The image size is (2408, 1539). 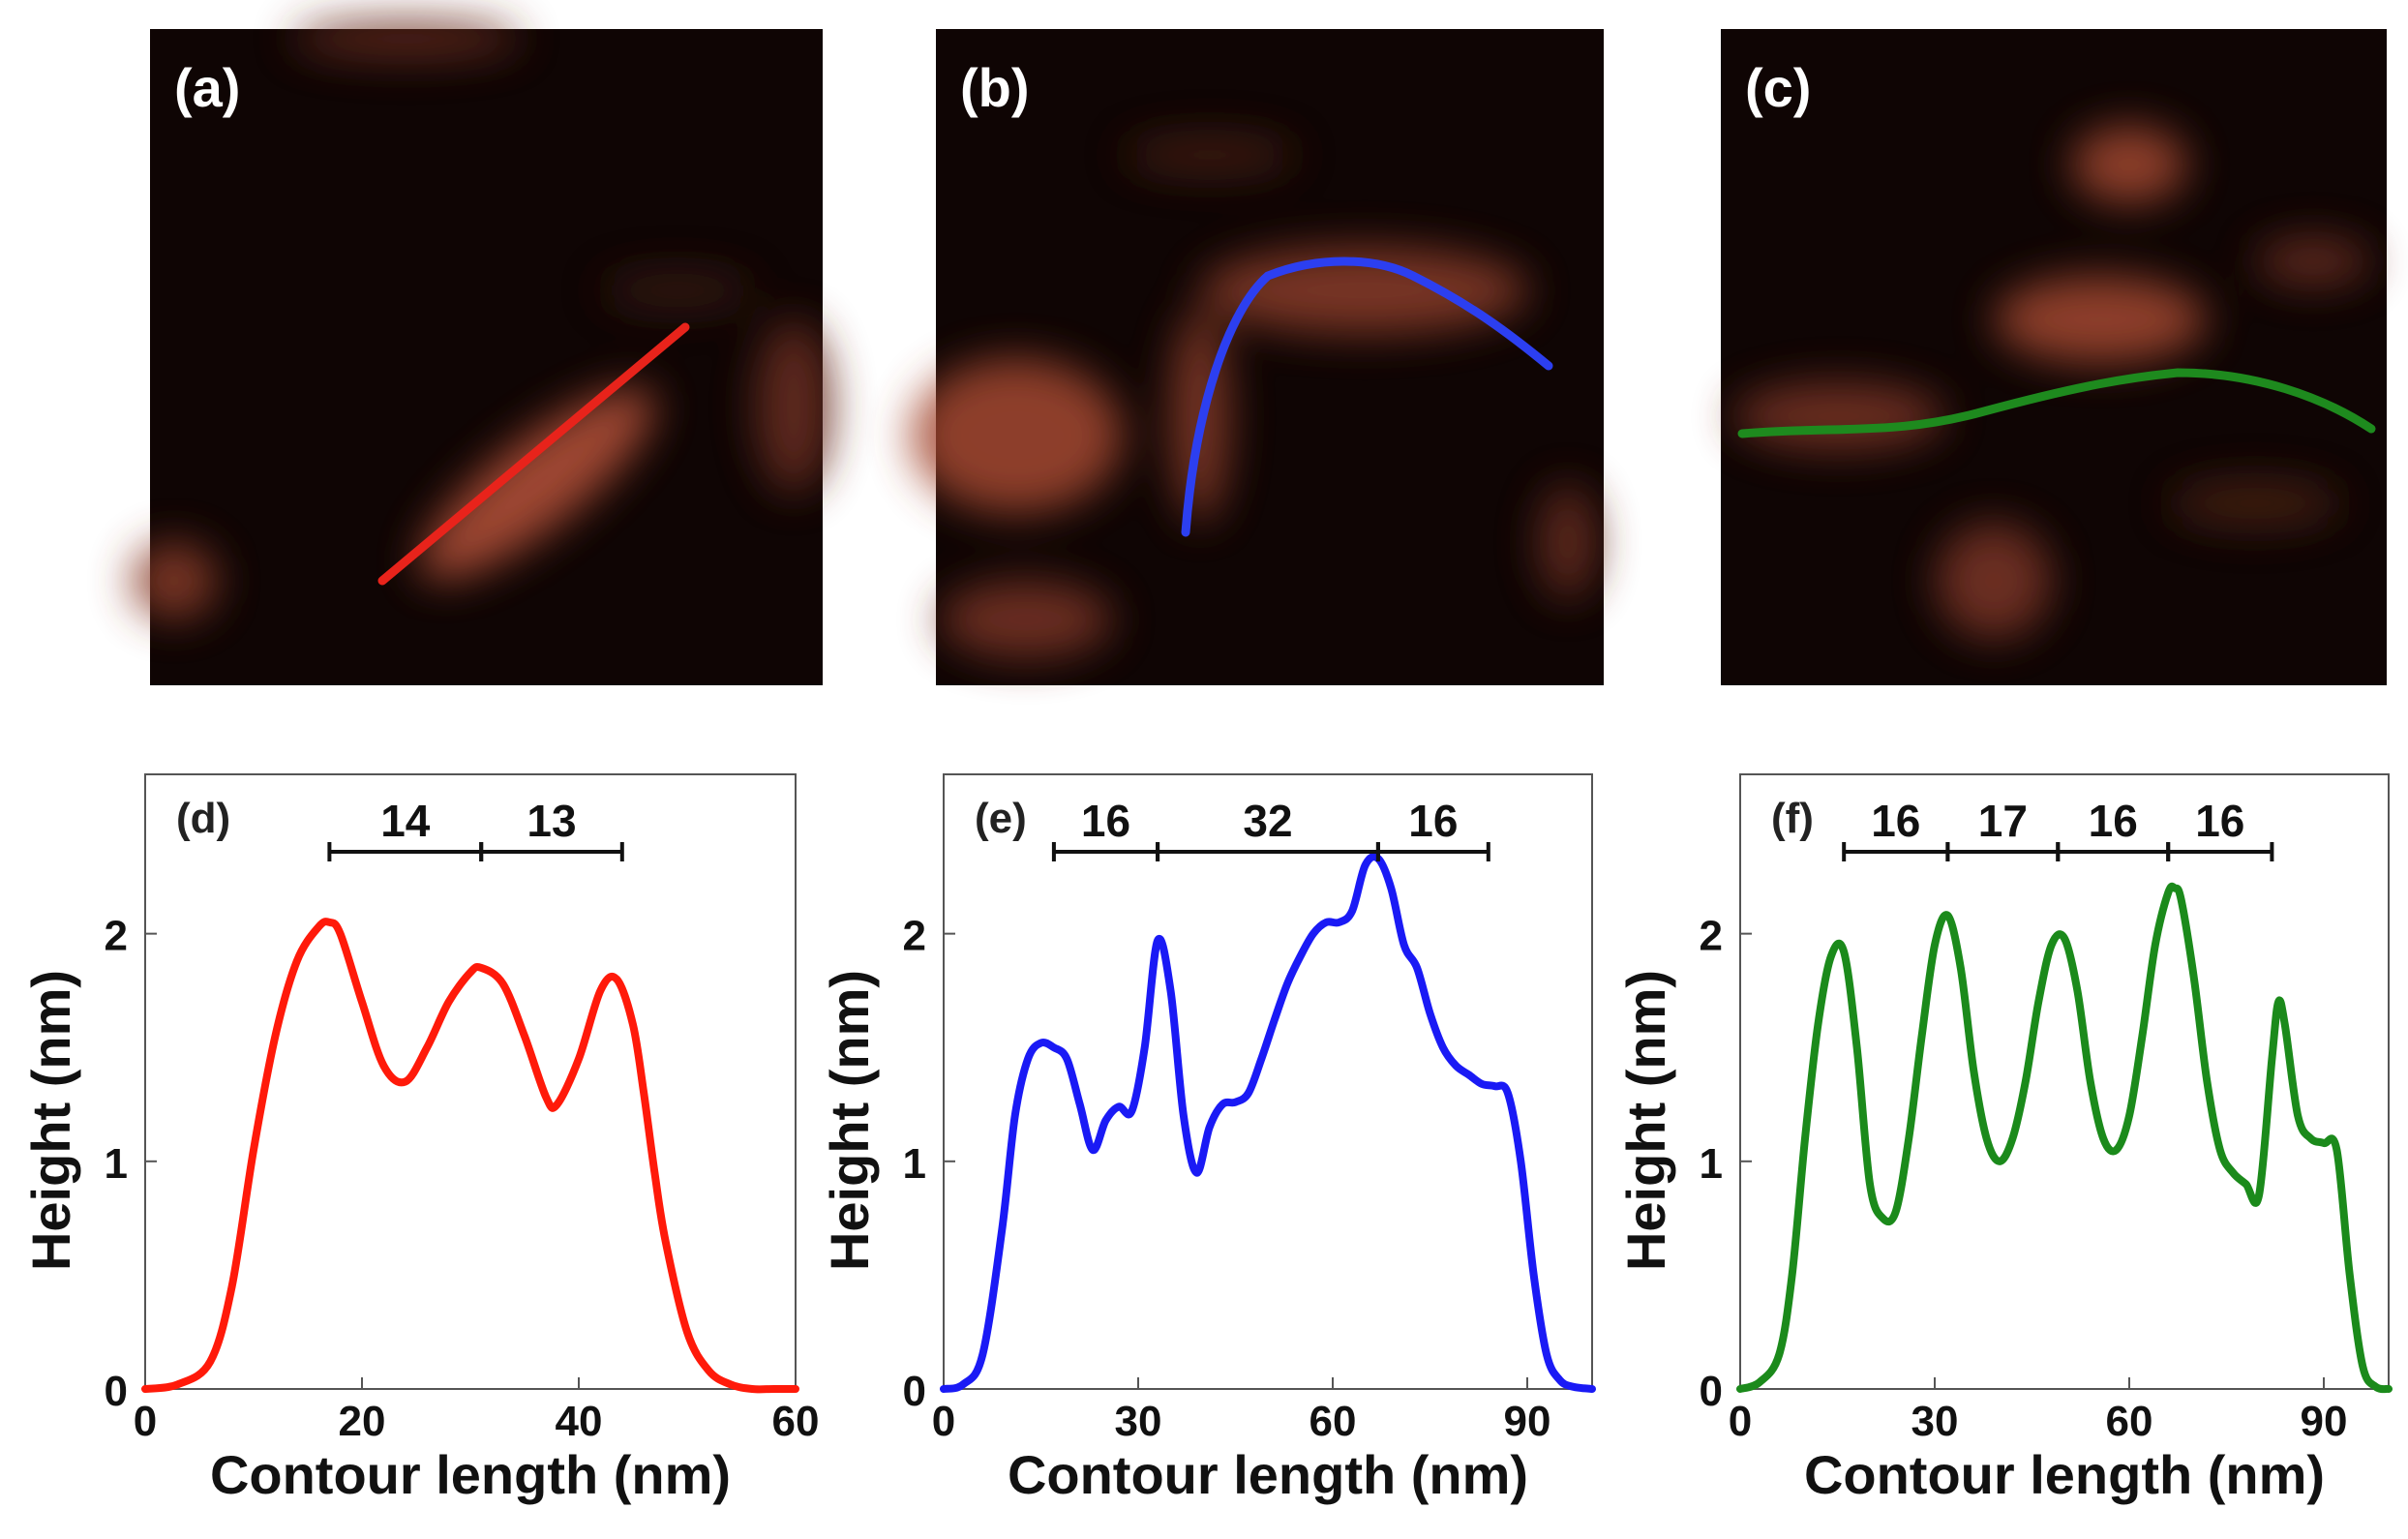 What do you see at coordinates (203, 818) in the screenshot?
I see `panel-label: (d)` at bounding box center [203, 818].